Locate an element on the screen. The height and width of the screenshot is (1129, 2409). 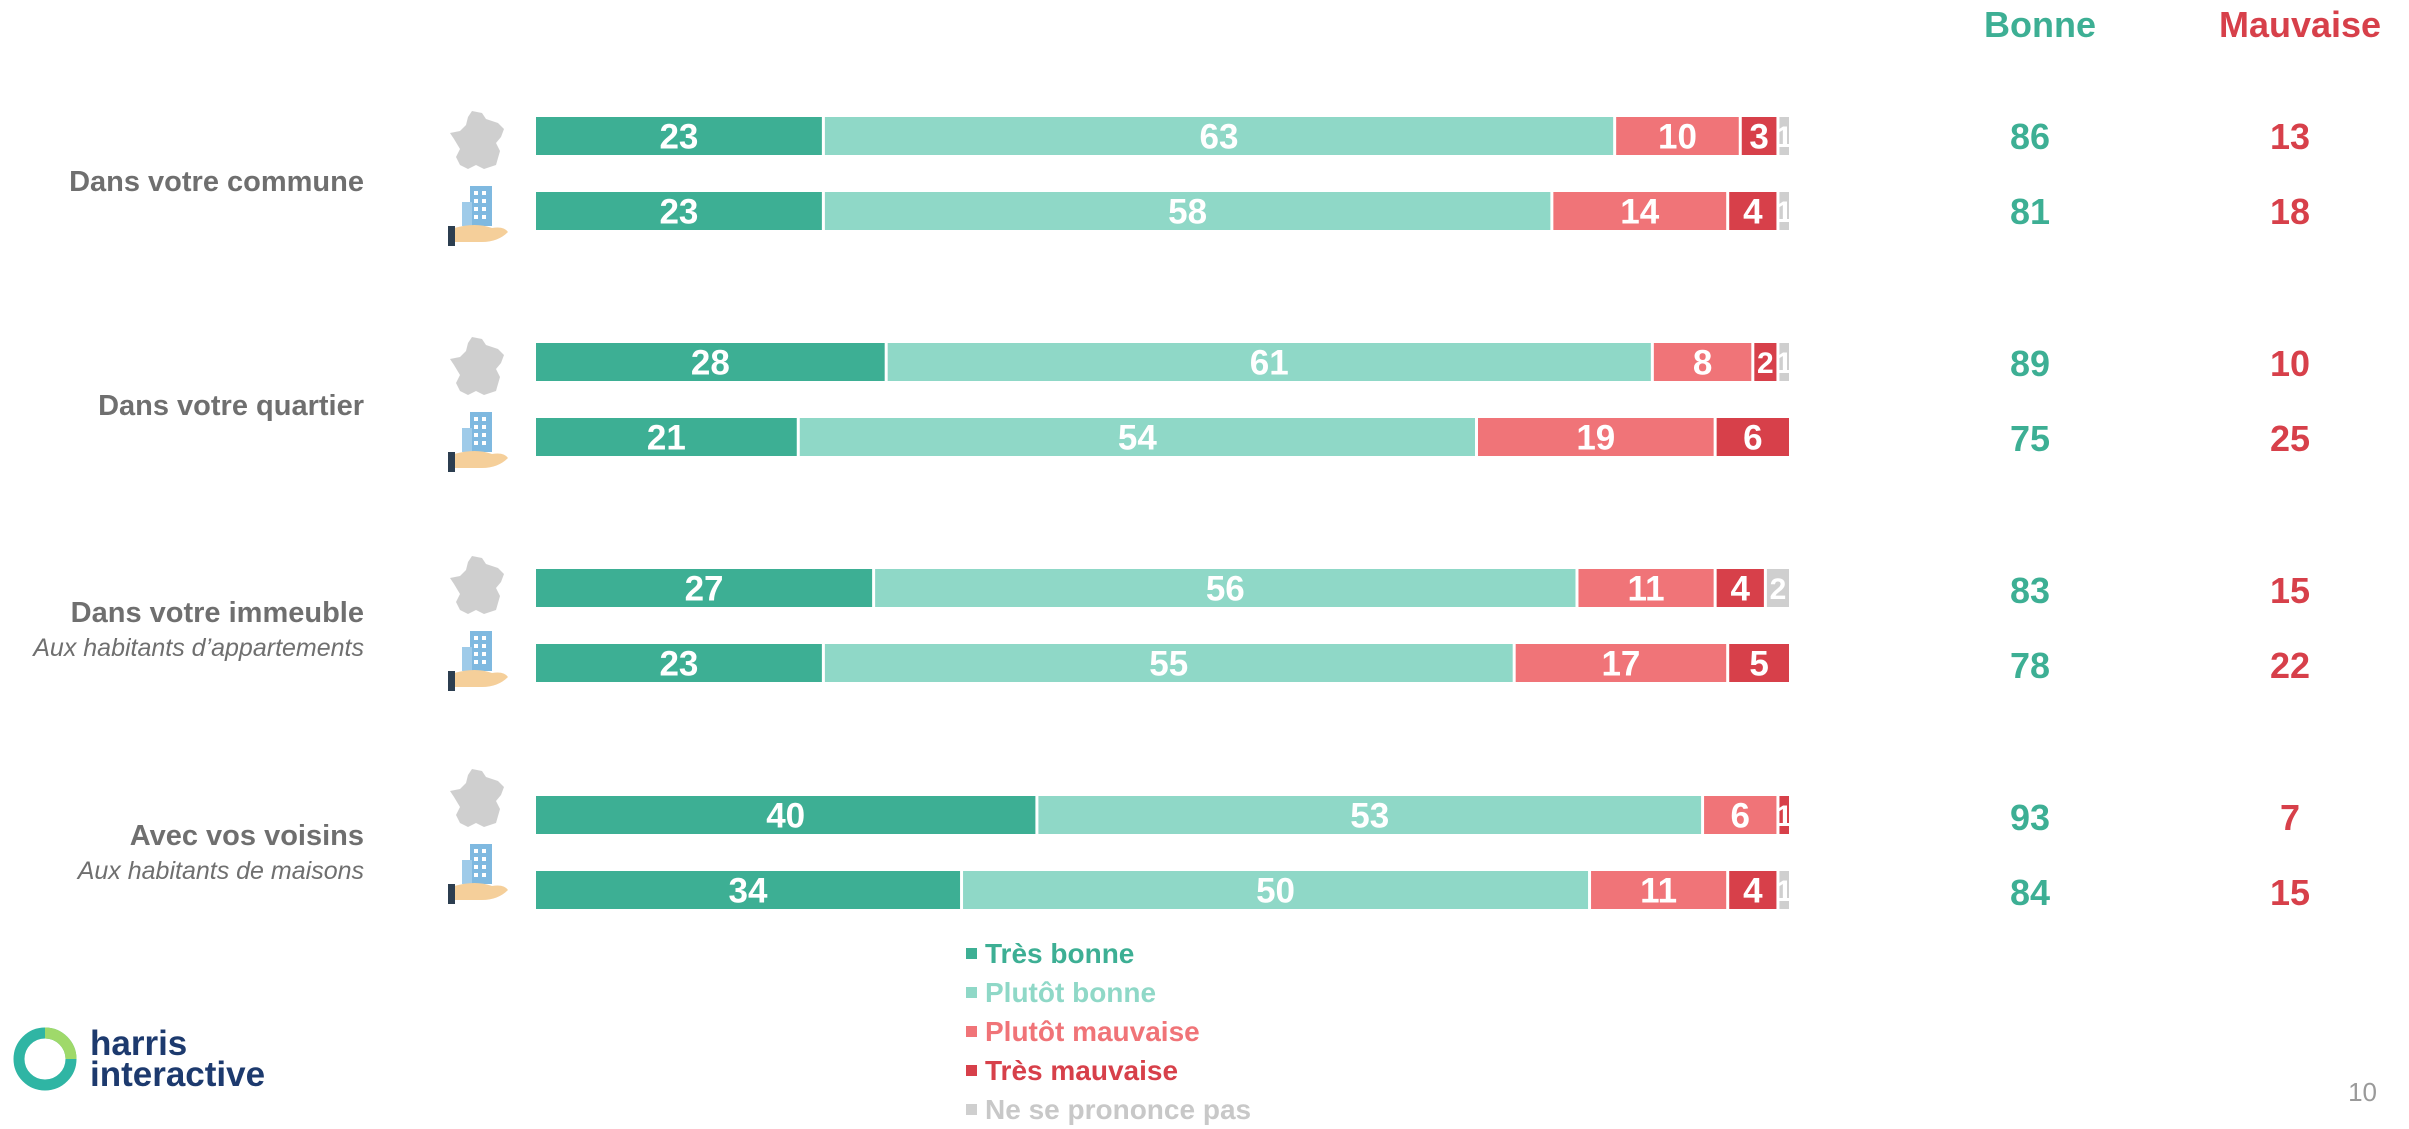
legend-label: Plutôt bonne is located at coordinates (1071, 992).